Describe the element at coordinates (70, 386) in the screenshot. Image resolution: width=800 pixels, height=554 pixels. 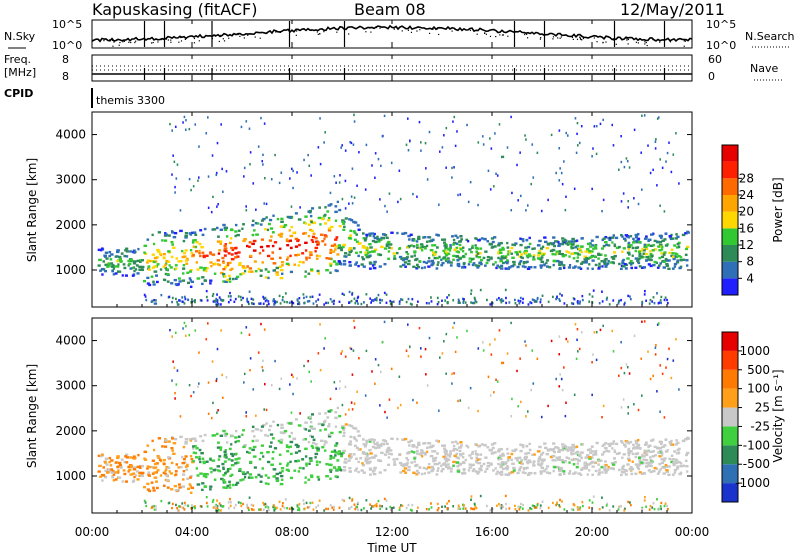
I see `y-tick-label: 3000` at that location.